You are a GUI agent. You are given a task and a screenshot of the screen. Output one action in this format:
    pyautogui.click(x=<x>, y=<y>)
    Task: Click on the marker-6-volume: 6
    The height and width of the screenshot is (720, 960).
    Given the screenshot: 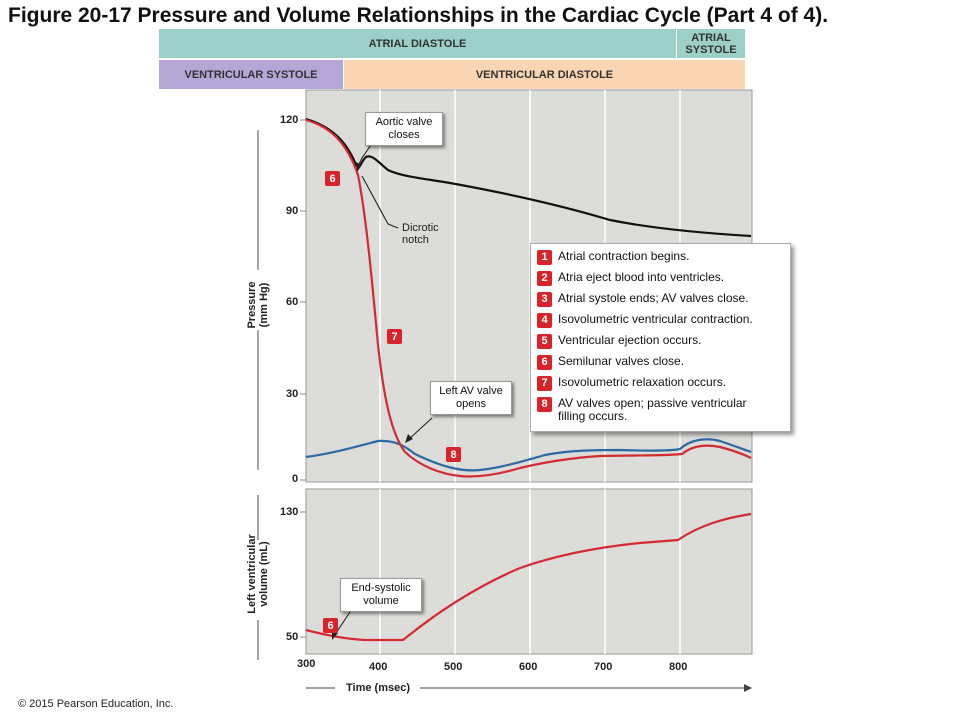 What is the action you would take?
    pyautogui.click(x=330, y=625)
    